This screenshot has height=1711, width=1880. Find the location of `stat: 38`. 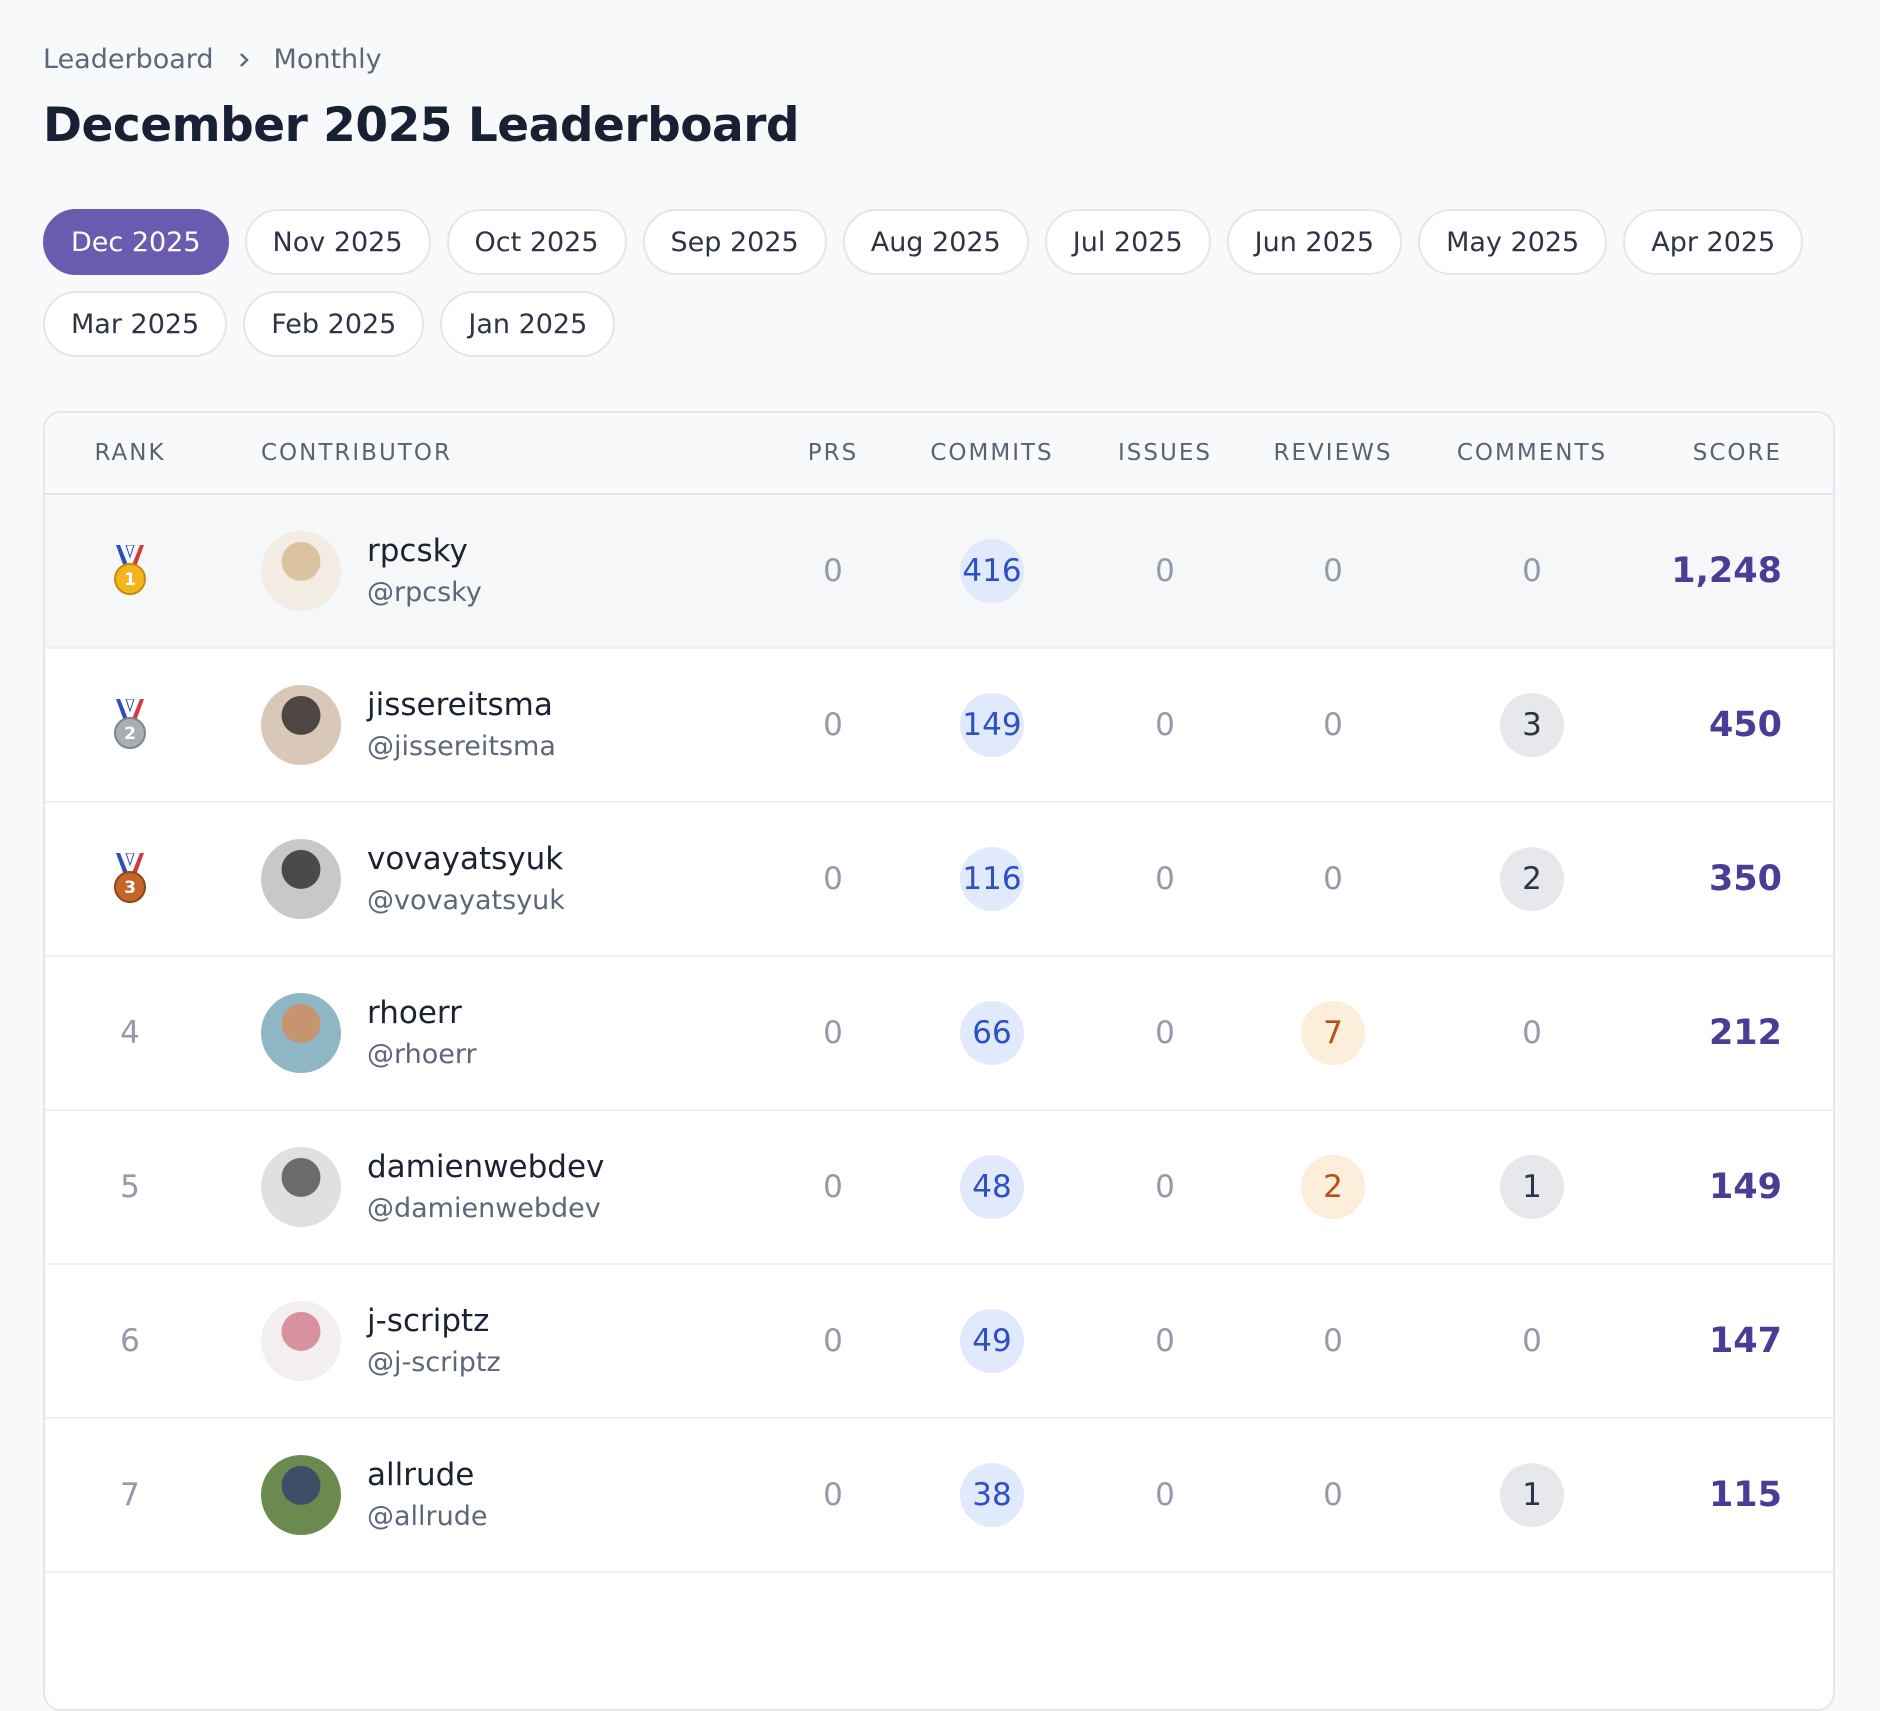

stat: 38 is located at coordinates (992, 1495).